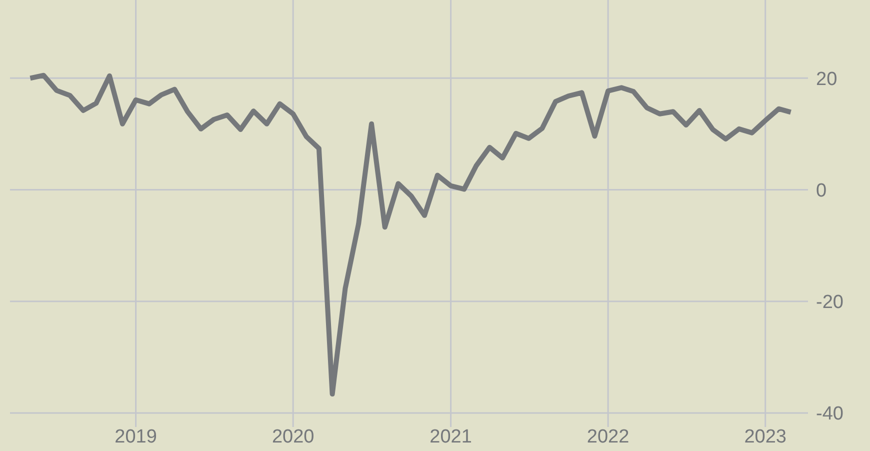  I want to click on x-tick-label: 2021, so click(451, 437).